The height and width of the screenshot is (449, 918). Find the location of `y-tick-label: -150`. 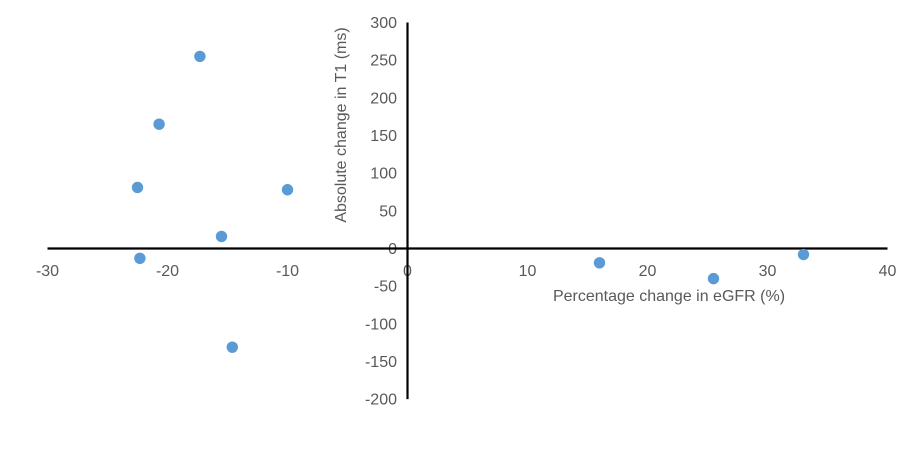

y-tick-label: -150 is located at coordinates (381, 362).